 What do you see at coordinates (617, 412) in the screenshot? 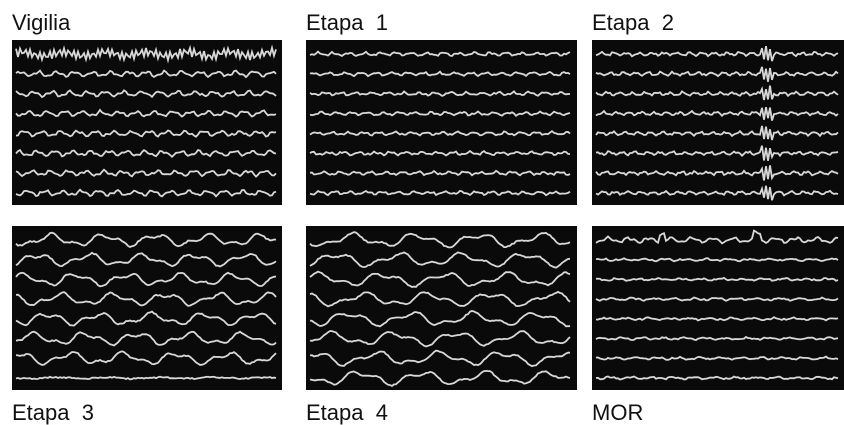
I see `panel-label: MOR` at bounding box center [617, 412].